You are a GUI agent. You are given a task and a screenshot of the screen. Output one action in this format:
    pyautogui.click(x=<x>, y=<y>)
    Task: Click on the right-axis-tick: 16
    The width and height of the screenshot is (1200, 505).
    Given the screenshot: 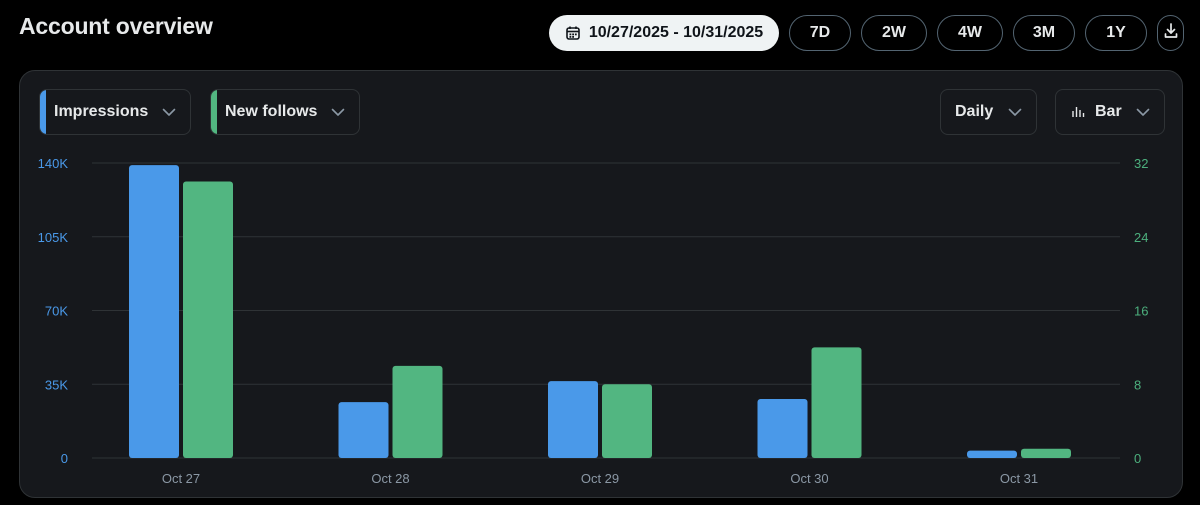 What is the action you would take?
    pyautogui.click(x=1141, y=311)
    